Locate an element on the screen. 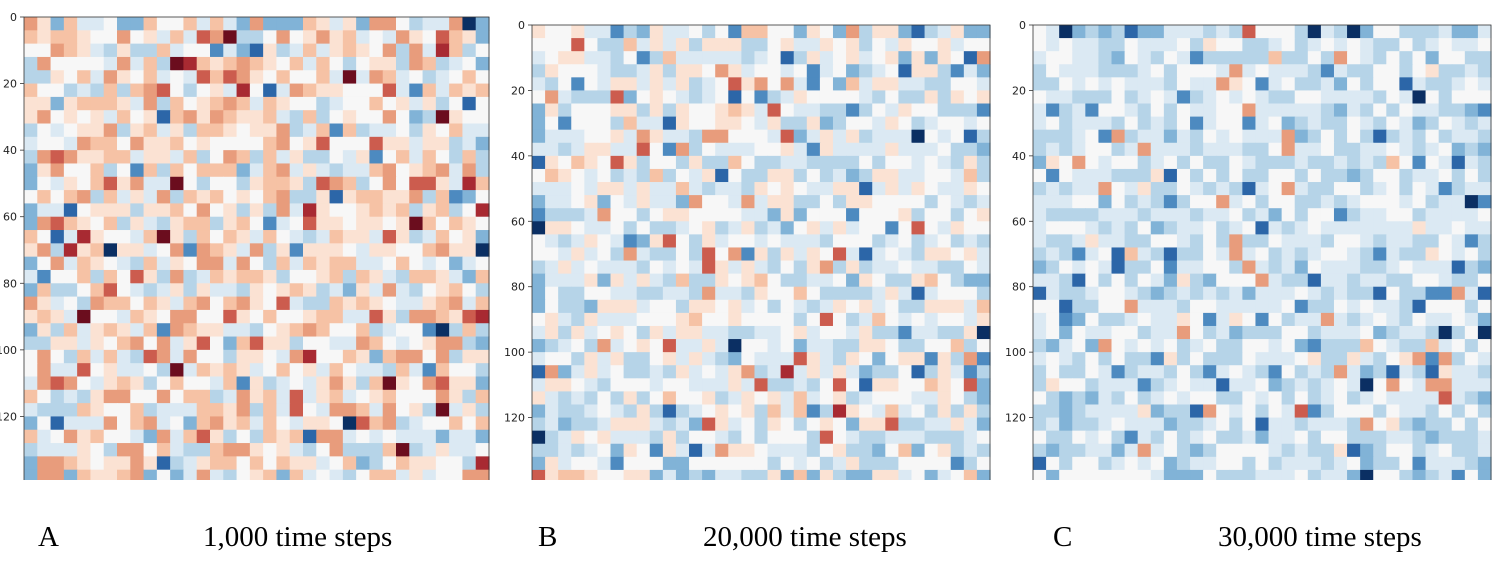  y-tick-label: 120 is located at coordinates (1015, 418).